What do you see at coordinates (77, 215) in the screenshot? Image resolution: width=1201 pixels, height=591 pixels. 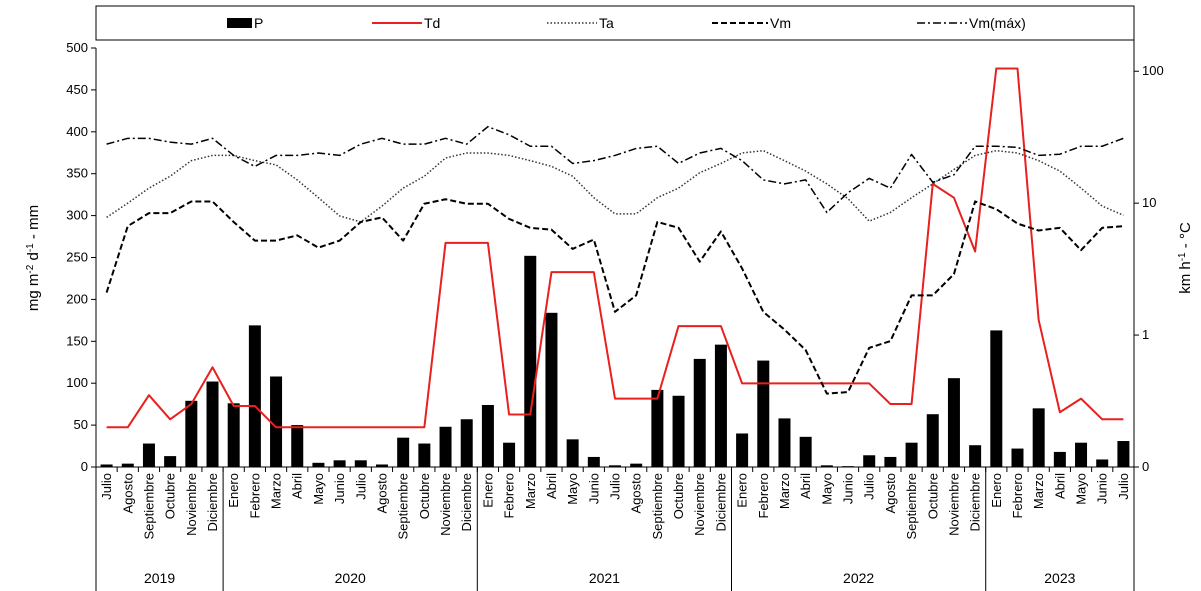 I see `y-left-tick-label: 300` at bounding box center [77, 215].